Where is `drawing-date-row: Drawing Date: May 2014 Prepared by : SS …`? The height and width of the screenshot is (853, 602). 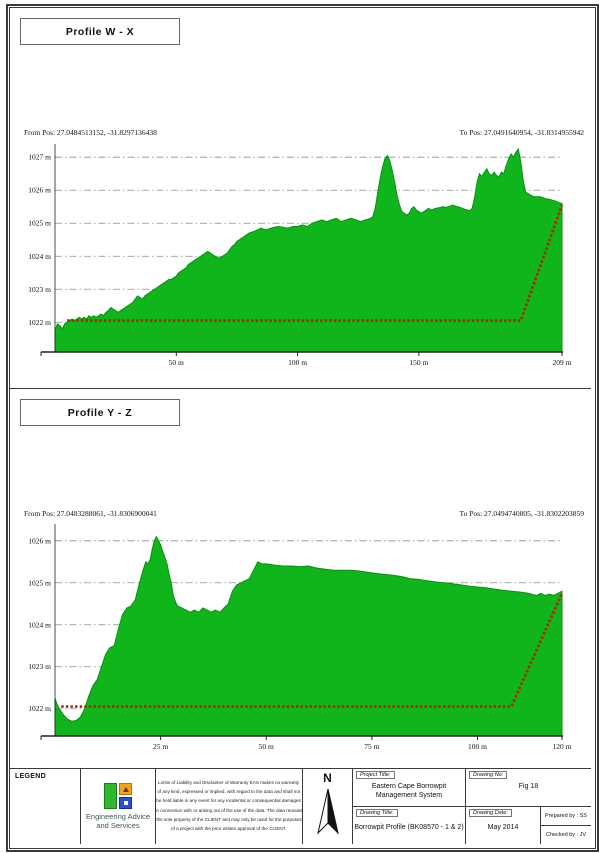 drawing-date-row: Drawing Date: May 2014 Prepared by : SS … is located at coordinates (528, 825).